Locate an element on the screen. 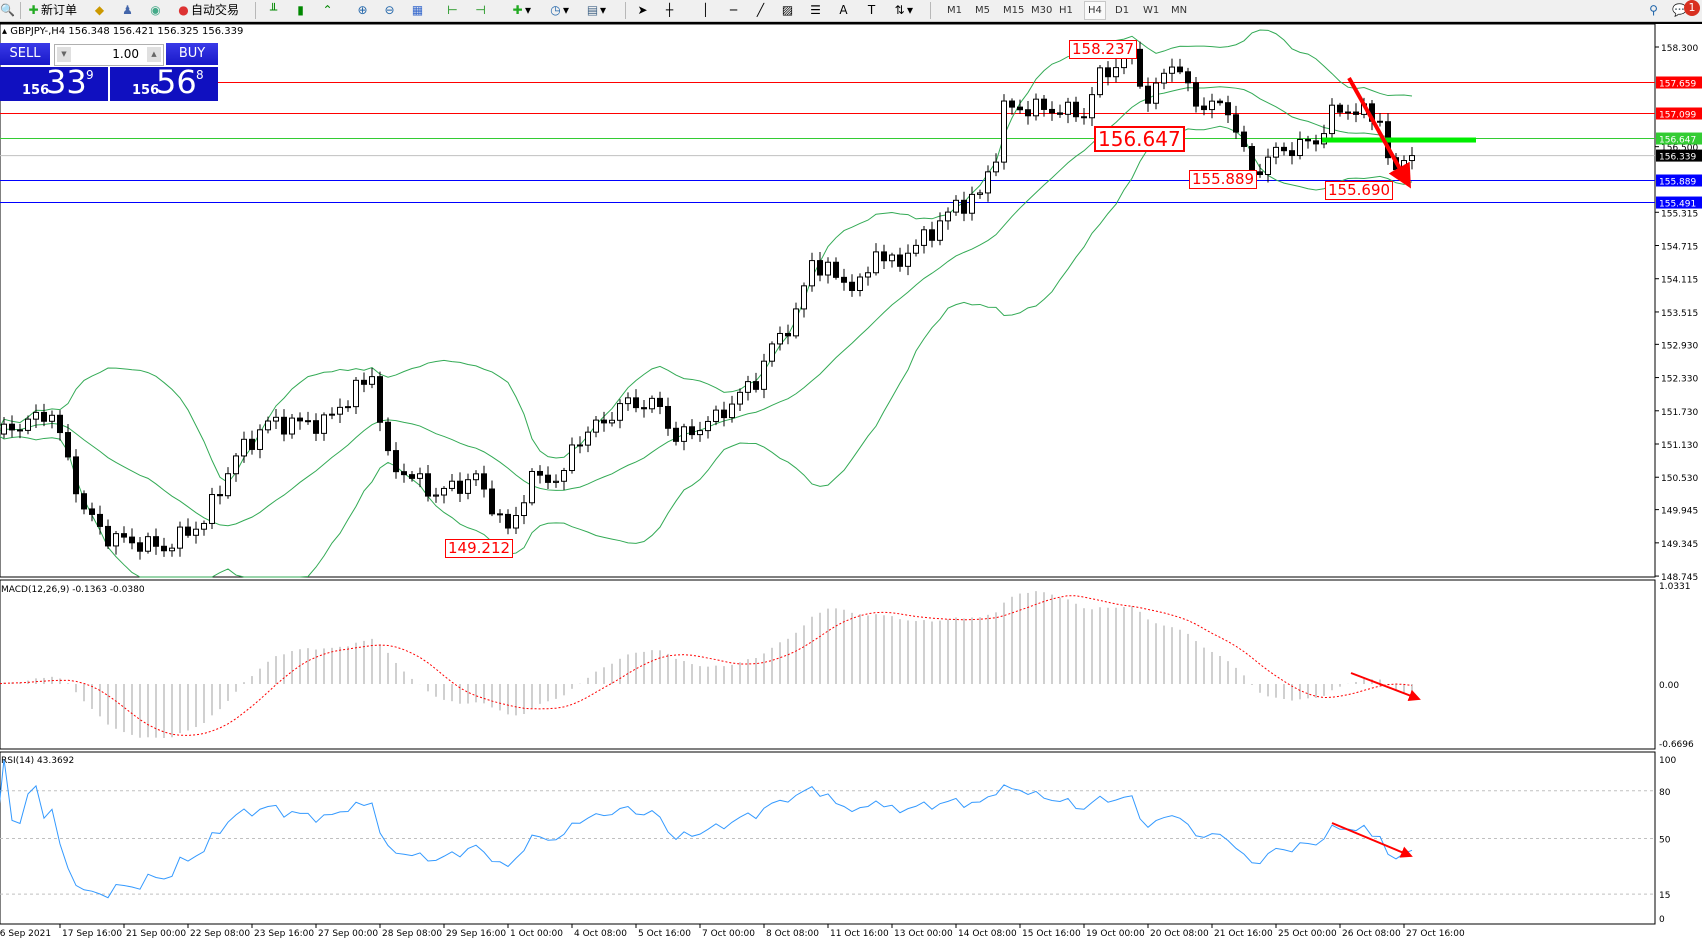 The image size is (1702, 940). horizontal-line-icon: ─ is located at coordinates (733, 10).